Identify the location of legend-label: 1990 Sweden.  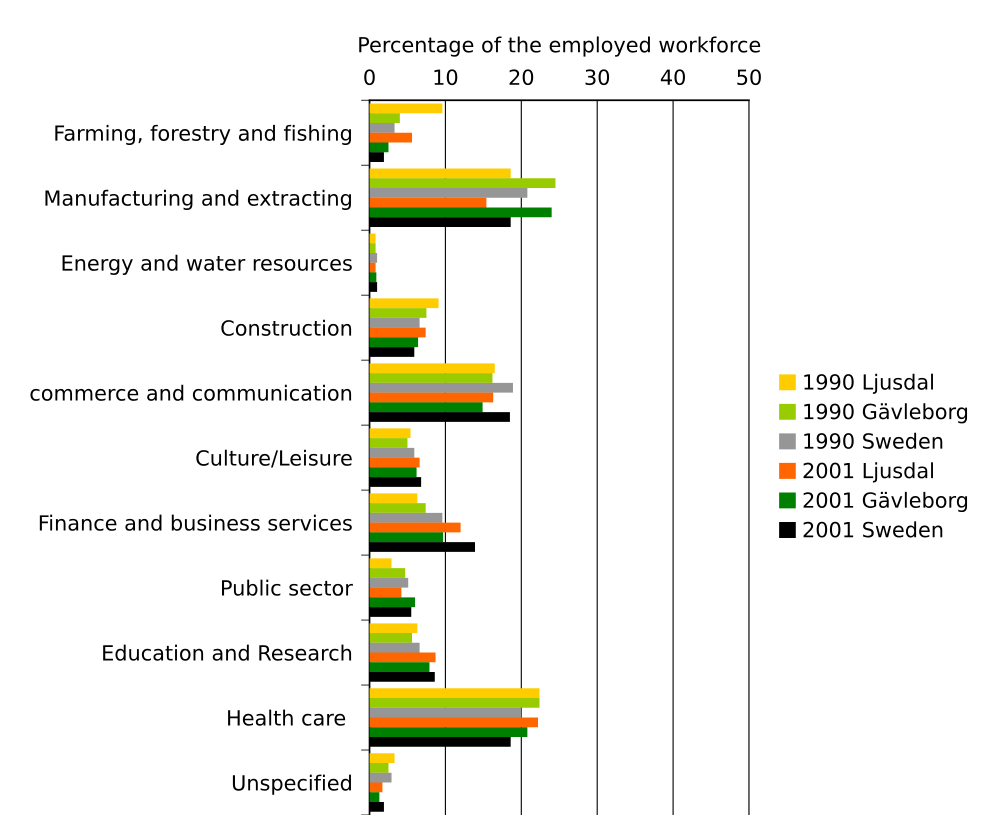
(873, 440).